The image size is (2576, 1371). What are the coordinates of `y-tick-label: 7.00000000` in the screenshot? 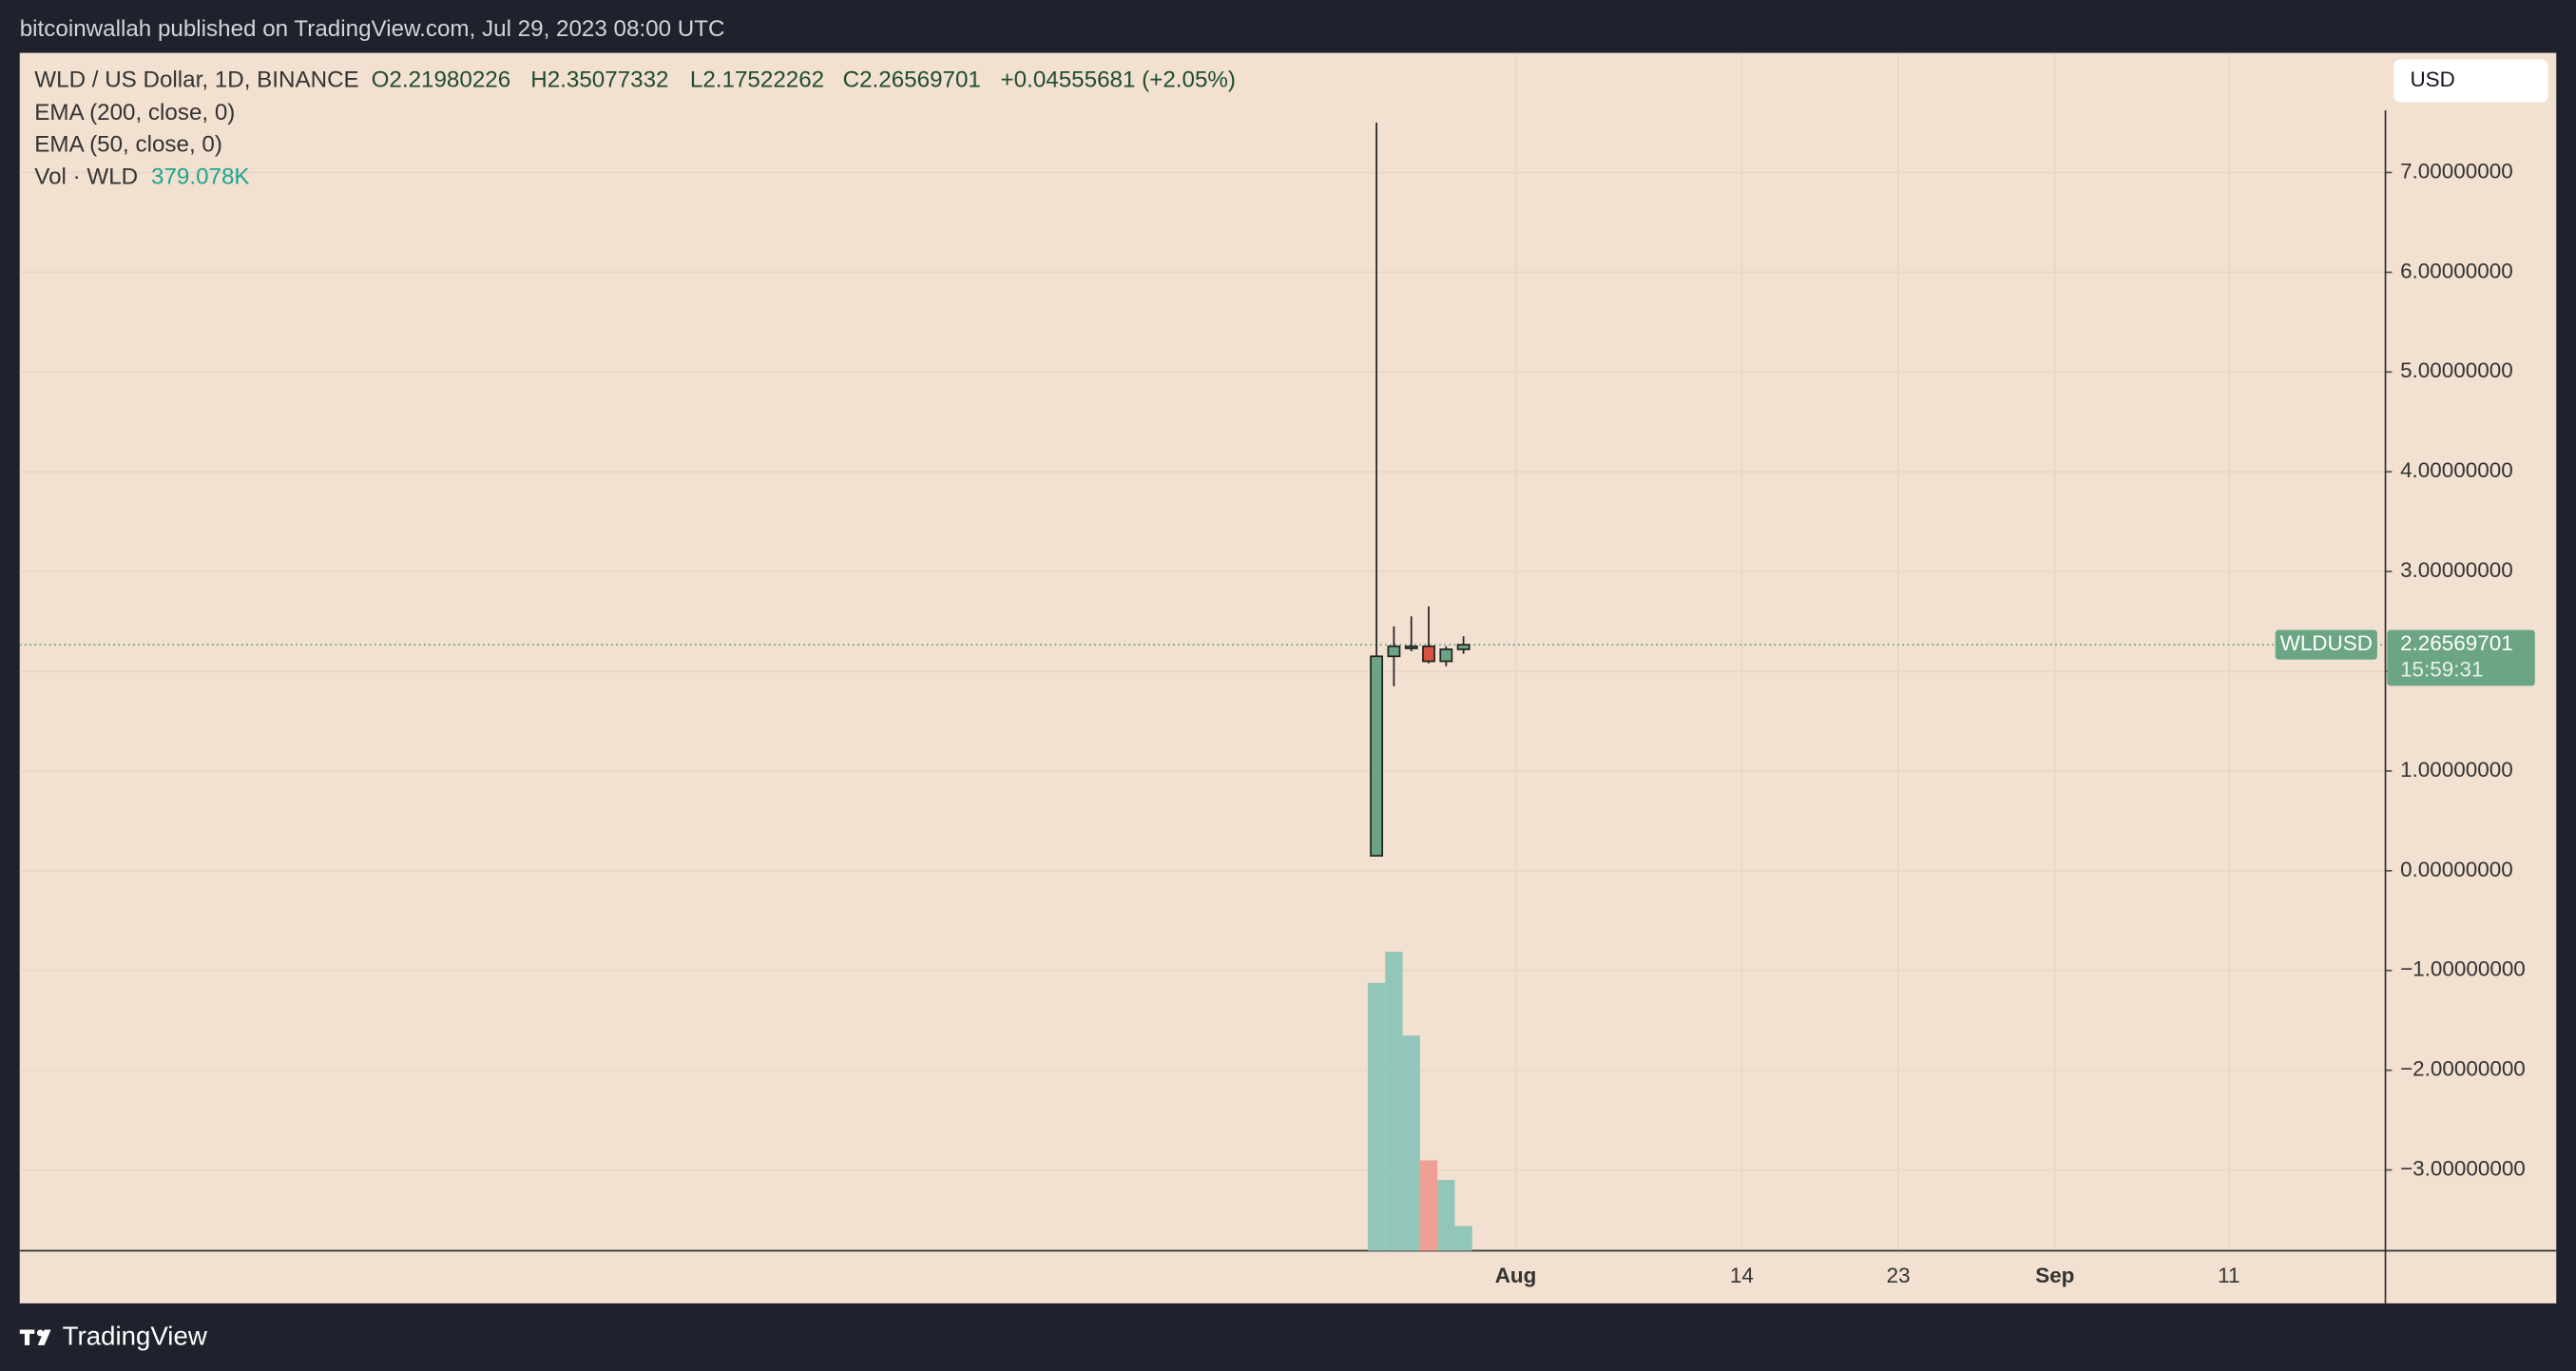 It's located at (2456, 171).